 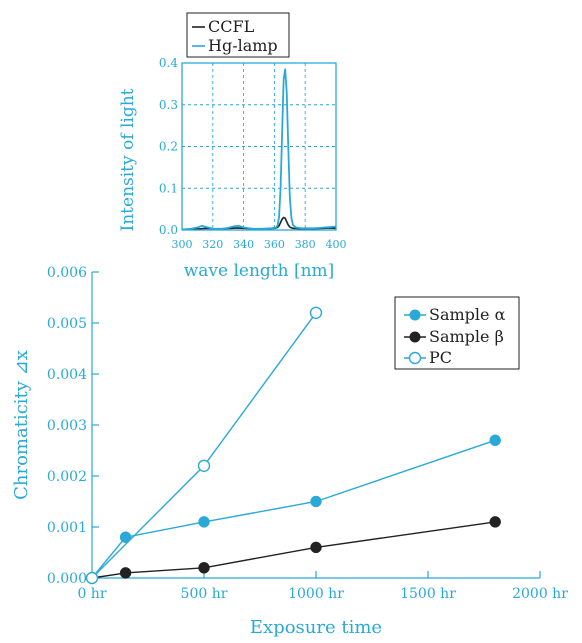 I want to click on main-y-tick-label: 0.004, so click(x=67, y=375).